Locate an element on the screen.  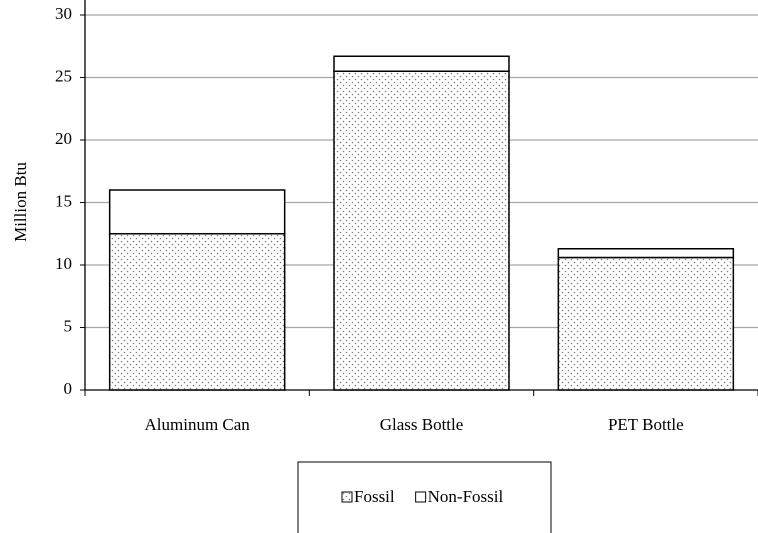
legend-label: Fossil is located at coordinates (374, 496).